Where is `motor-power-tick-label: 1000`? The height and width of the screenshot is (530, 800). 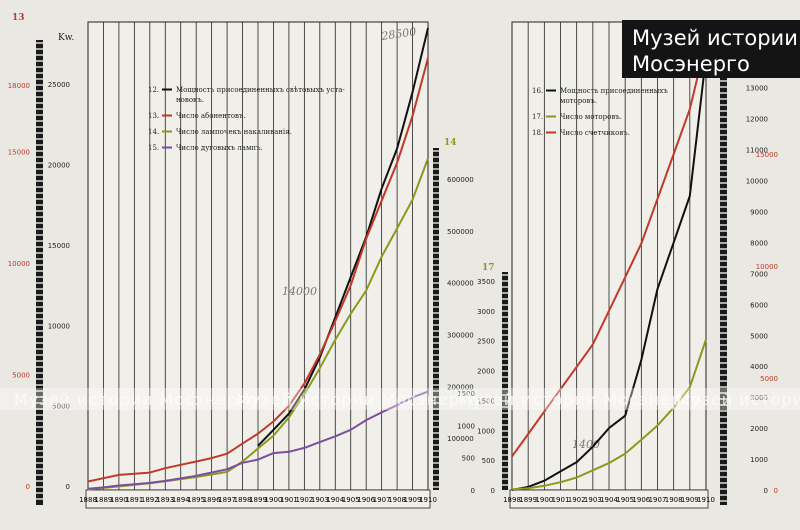 motor-power-tick-label: 1000 is located at coordinates (759, 460).